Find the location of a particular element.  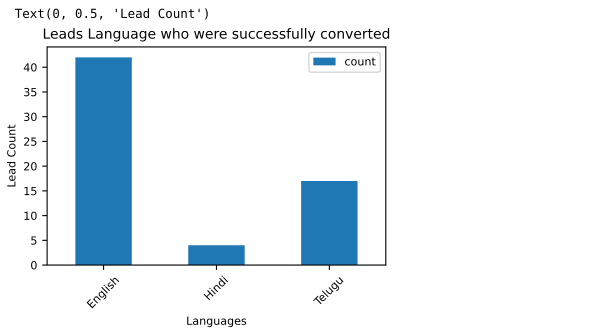

y-tick-label: 40 is located at coordinates (30, 67).